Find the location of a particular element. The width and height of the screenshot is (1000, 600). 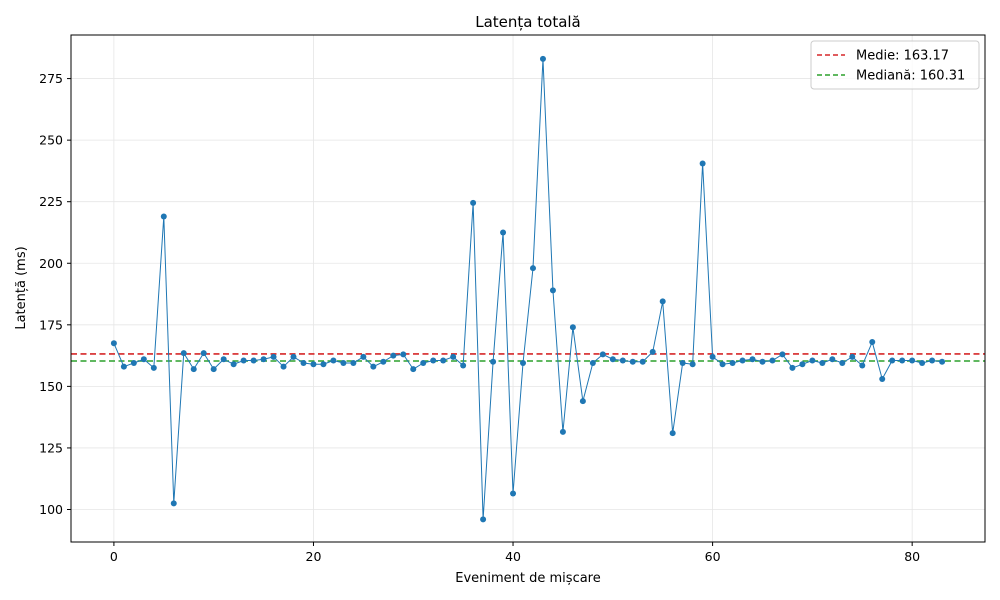

y-tick-label: 150 is located at coordinates (51, 386).